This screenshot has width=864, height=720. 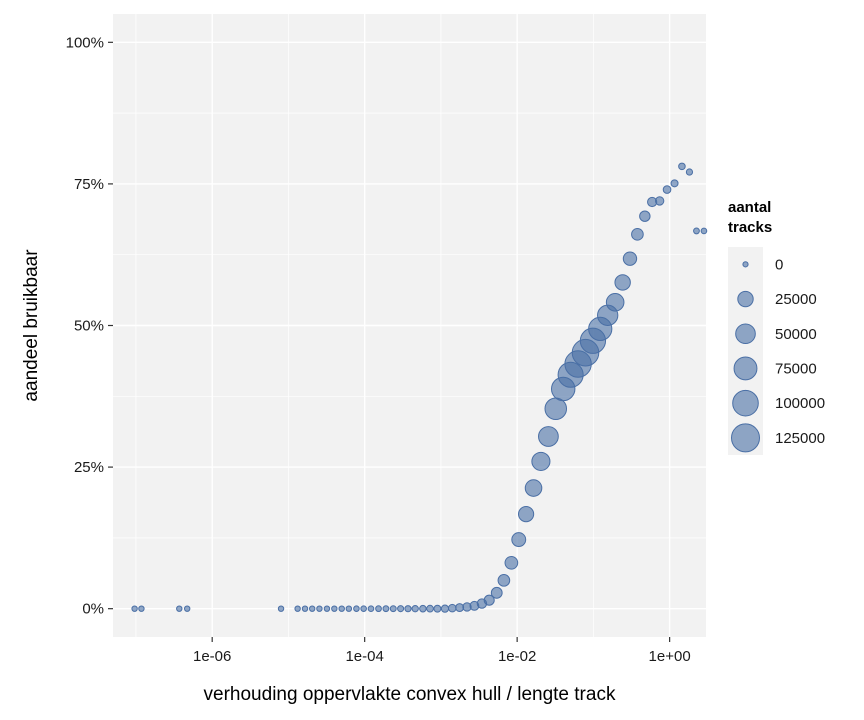 What do you see at coordinates (749, 207) in the screenshot?
I see `legend-title-line-1: aantal` at bounding box center [749, 207].